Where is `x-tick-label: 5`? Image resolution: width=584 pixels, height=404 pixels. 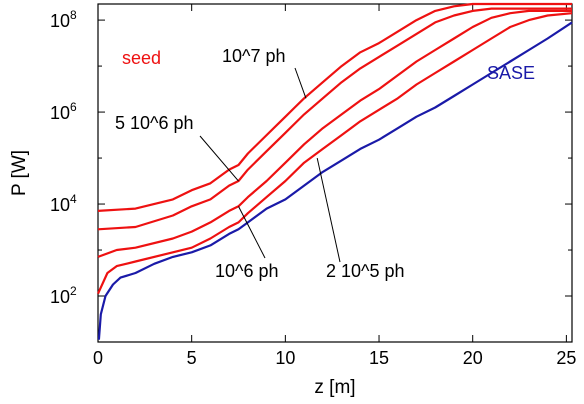
x-tick-label: 5 is located at coordinates (192, 358).